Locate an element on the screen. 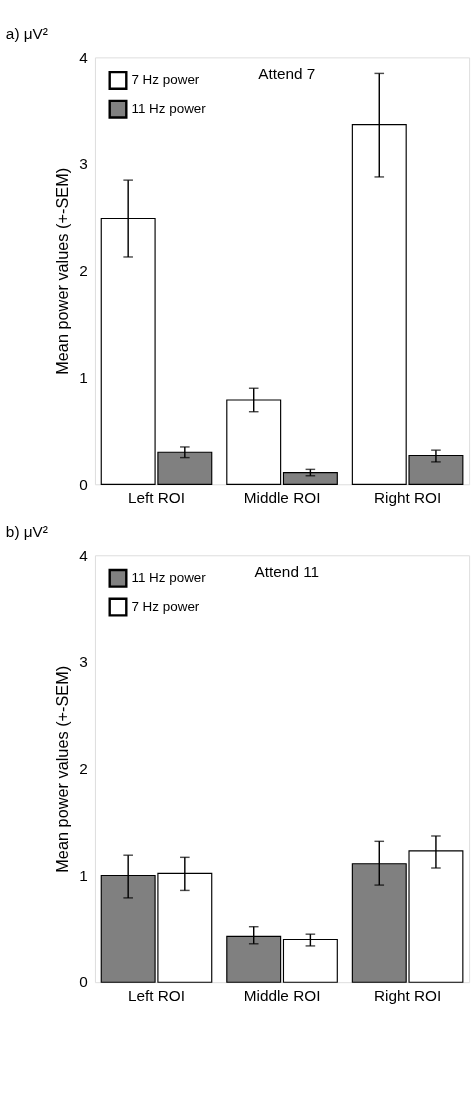 This screenshot has height=1100, width=472. chart-title: b) μV² is located at coordinates (26, 532).